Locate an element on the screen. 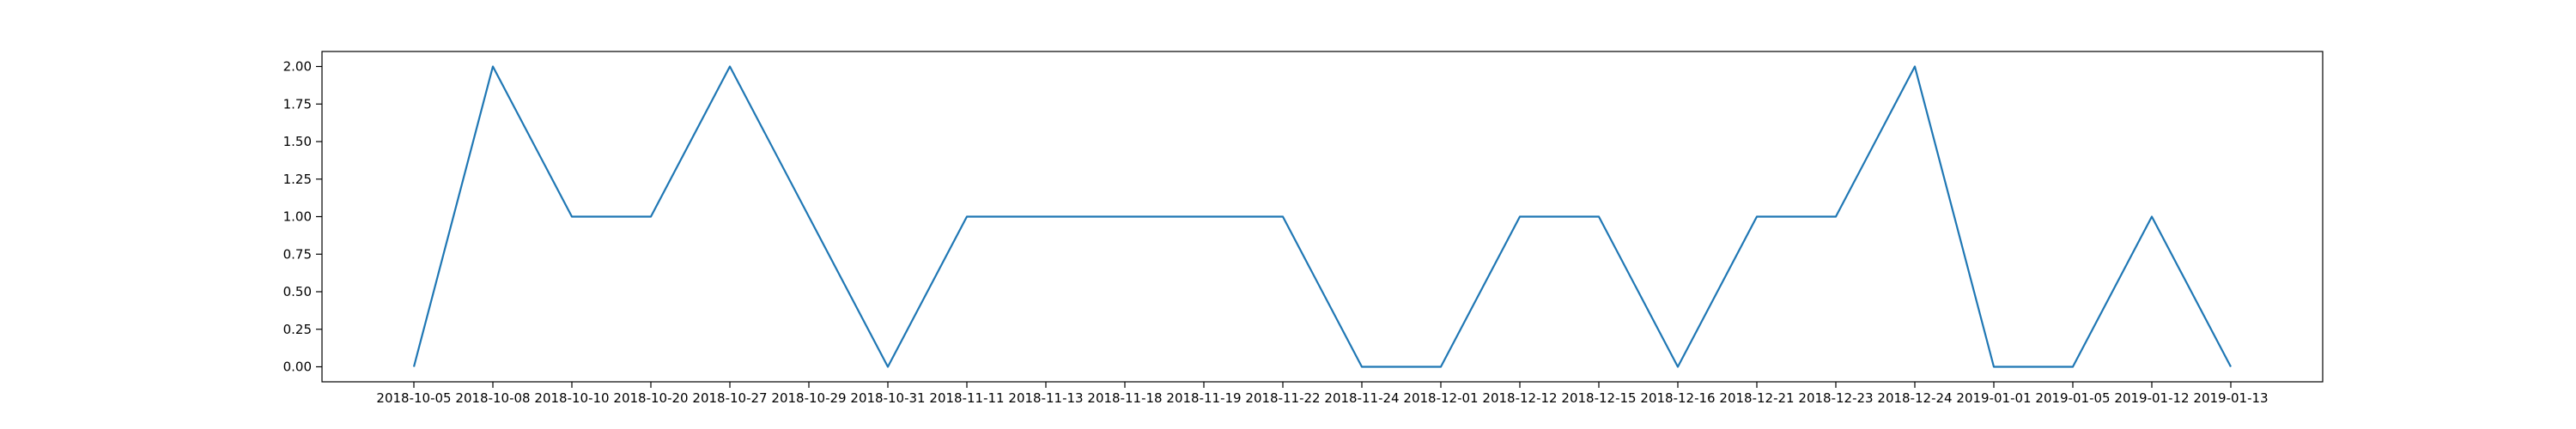  x-tick-label: 2018-12-24 is located at coordinates (1915, 398).